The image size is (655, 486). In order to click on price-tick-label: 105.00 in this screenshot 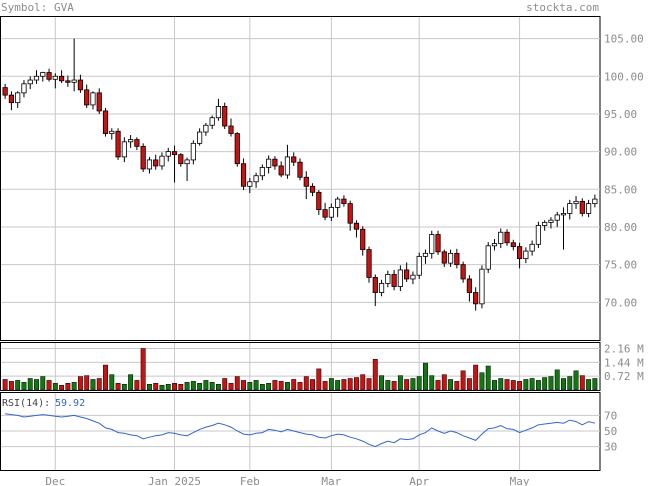, I will do `click(624, 39)`.